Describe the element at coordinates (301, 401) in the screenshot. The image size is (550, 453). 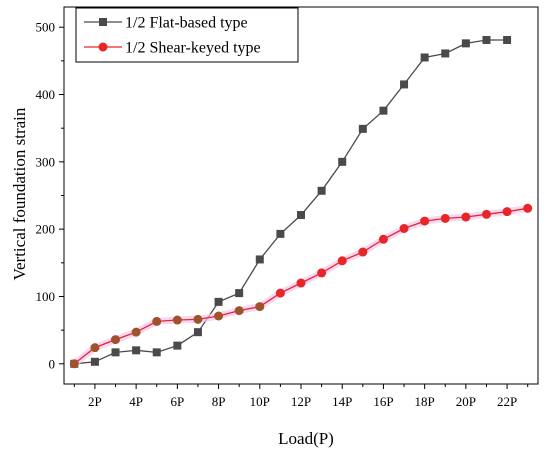
I see `x-tick-label: 12P` at that location.